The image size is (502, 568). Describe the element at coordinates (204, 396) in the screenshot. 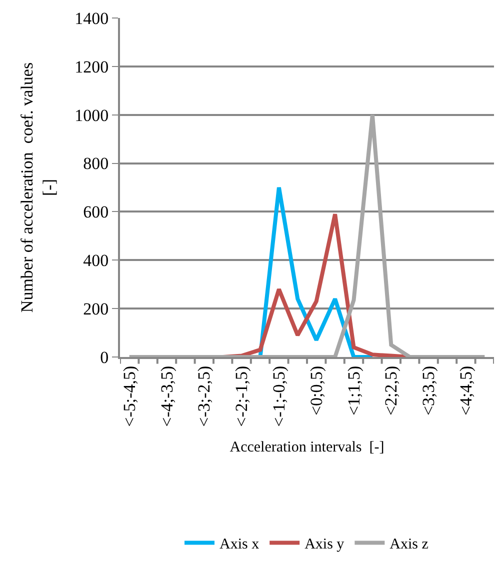

I see `x-tick-label: <-3;-2,5)` at that location.